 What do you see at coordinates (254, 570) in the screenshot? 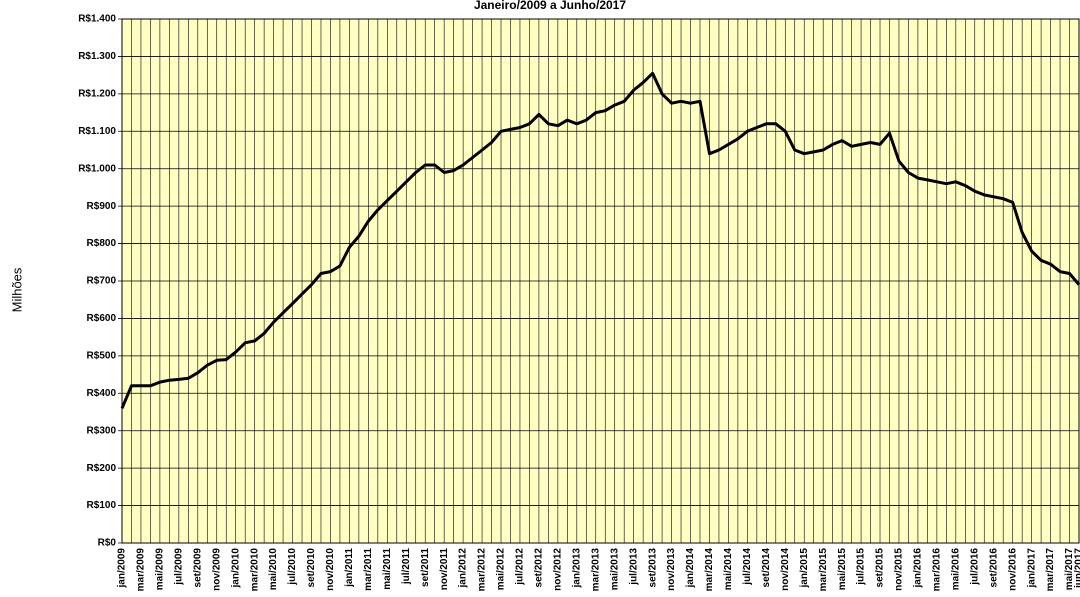
I see `x-tick-label: mar/2010` at bounding box center [254, 570].